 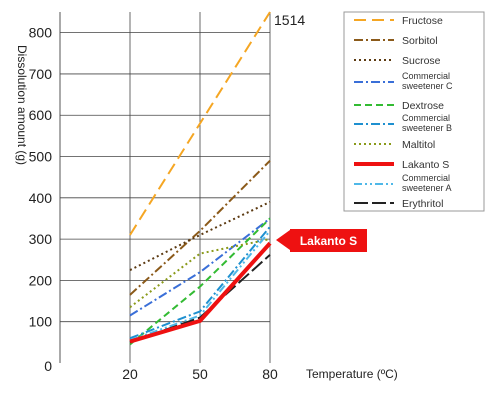 What do you see at coordinates (421, 61) in the screenshot?
I see `legend-label: Sucrose` at bounding box center [421, 61].